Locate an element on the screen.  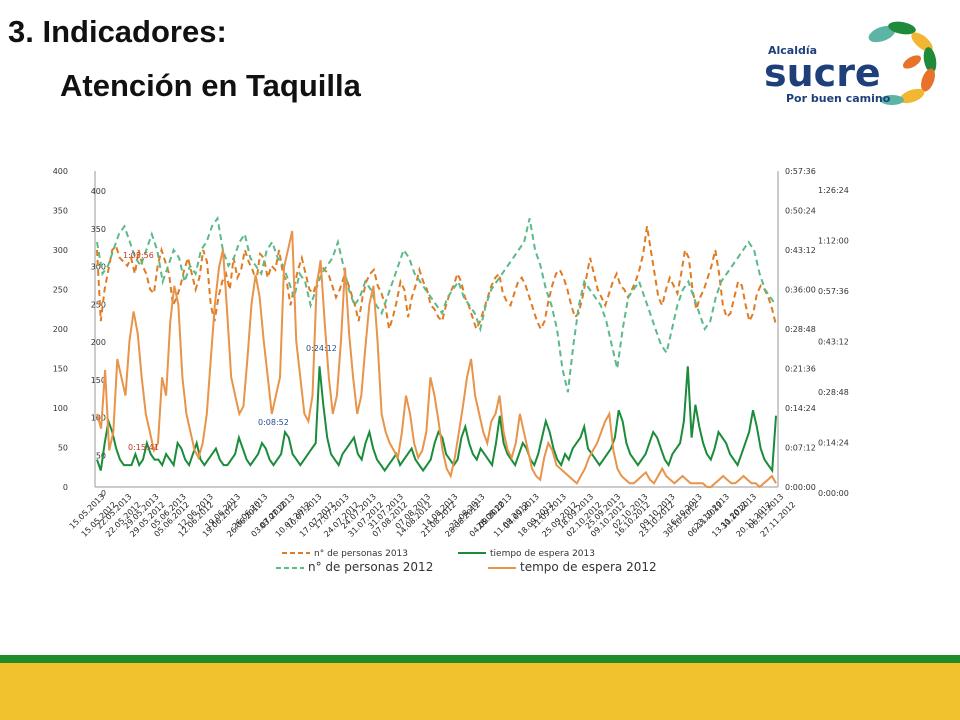
left-outer-tick-label: 50 is located at coordinates (63, 448).